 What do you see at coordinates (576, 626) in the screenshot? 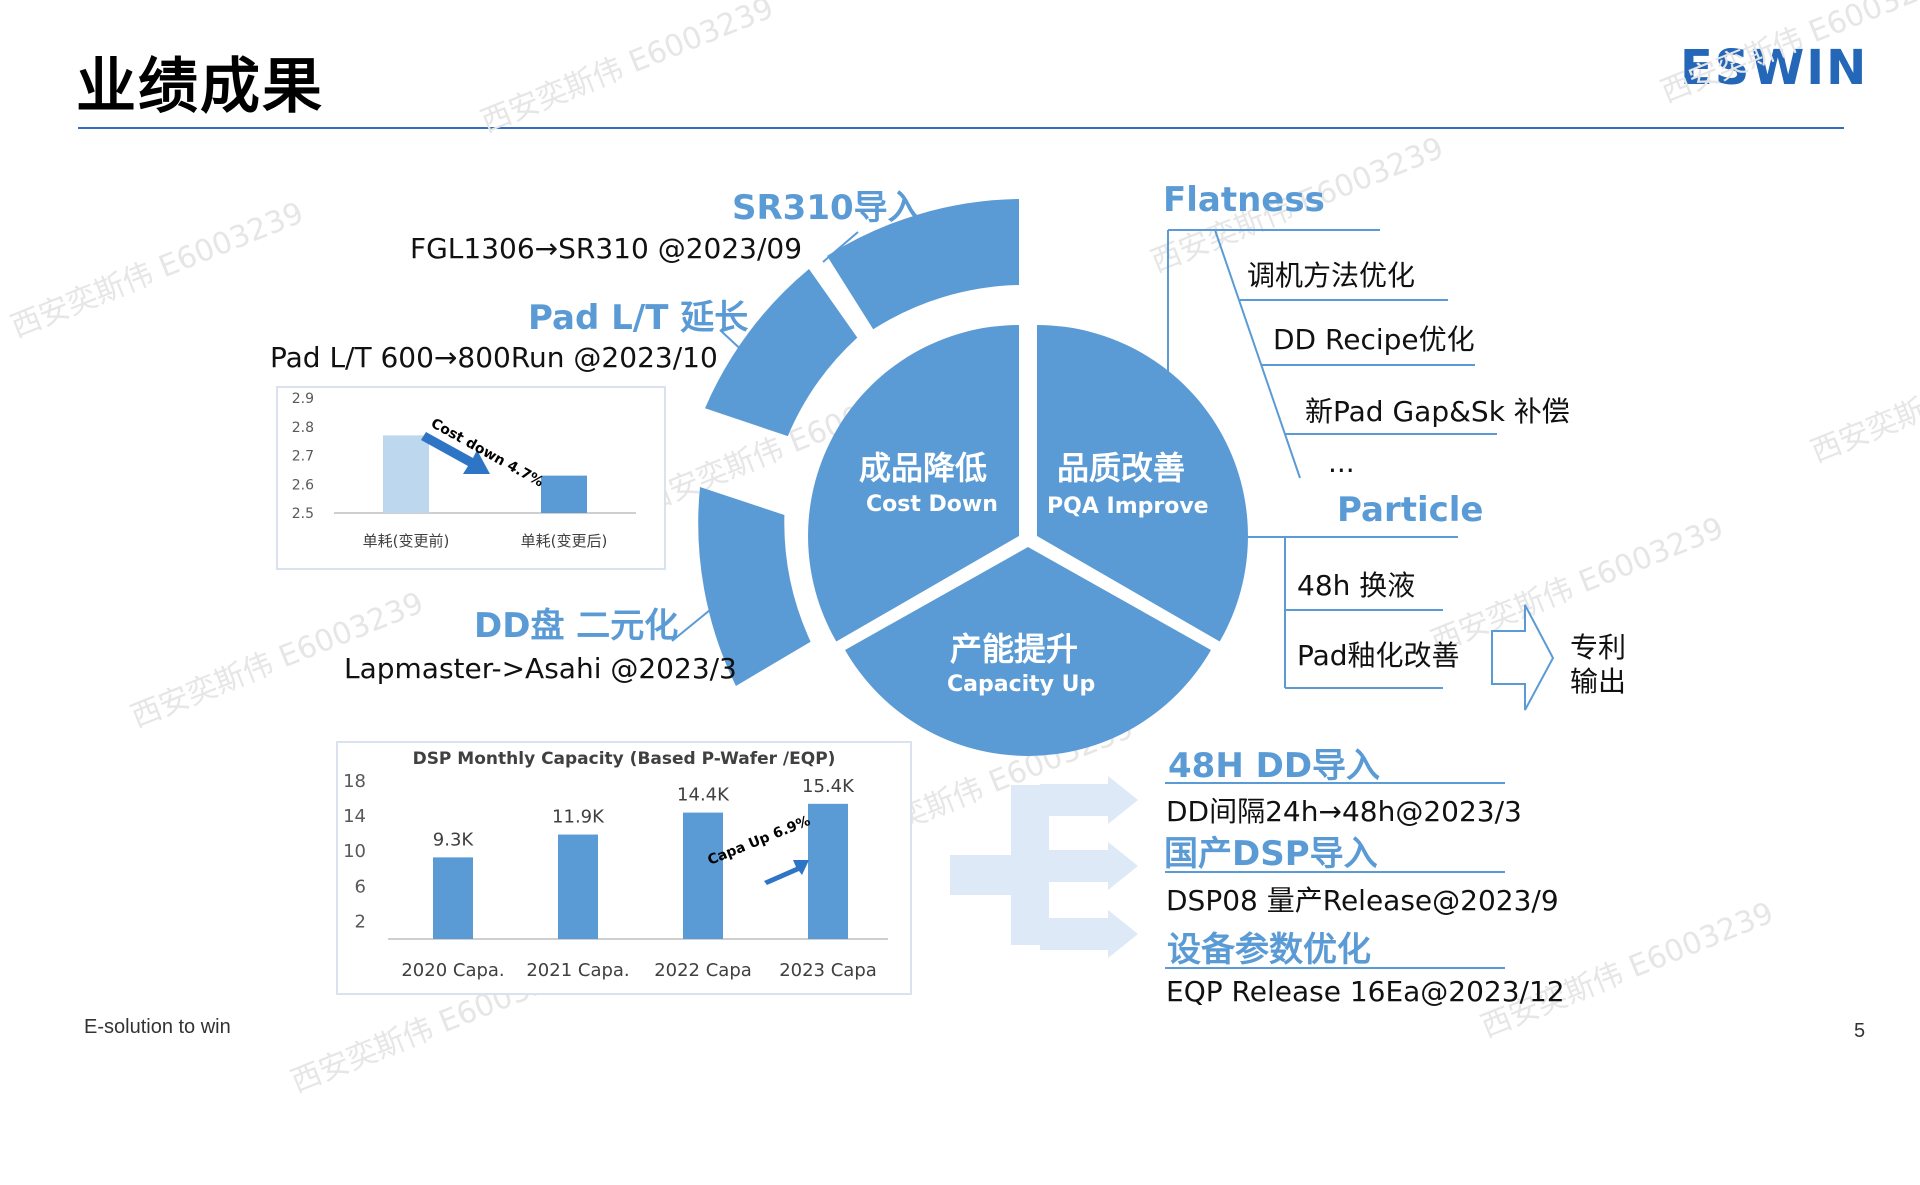
I see `dd-heading: DD盘 二元化` at bounding box center [576, 626].